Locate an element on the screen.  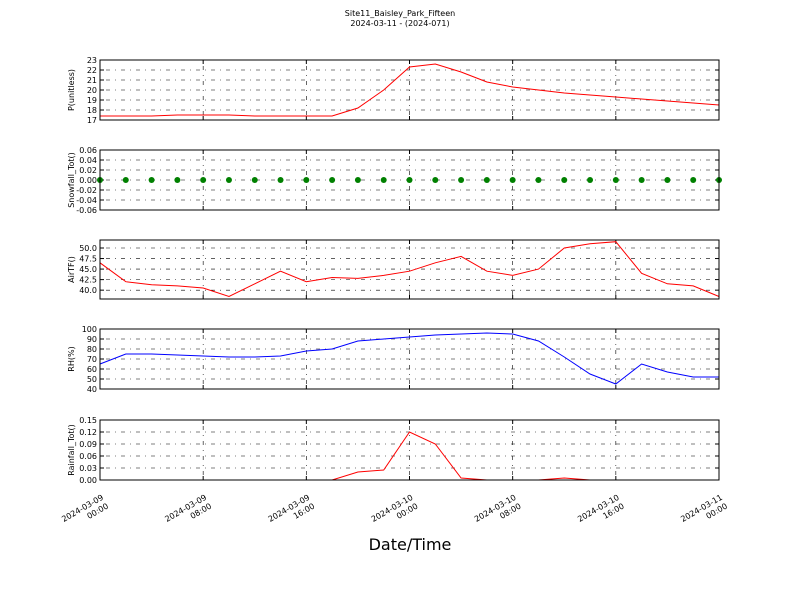
y-tick-label: 19 is located at coordinates (92, 100).